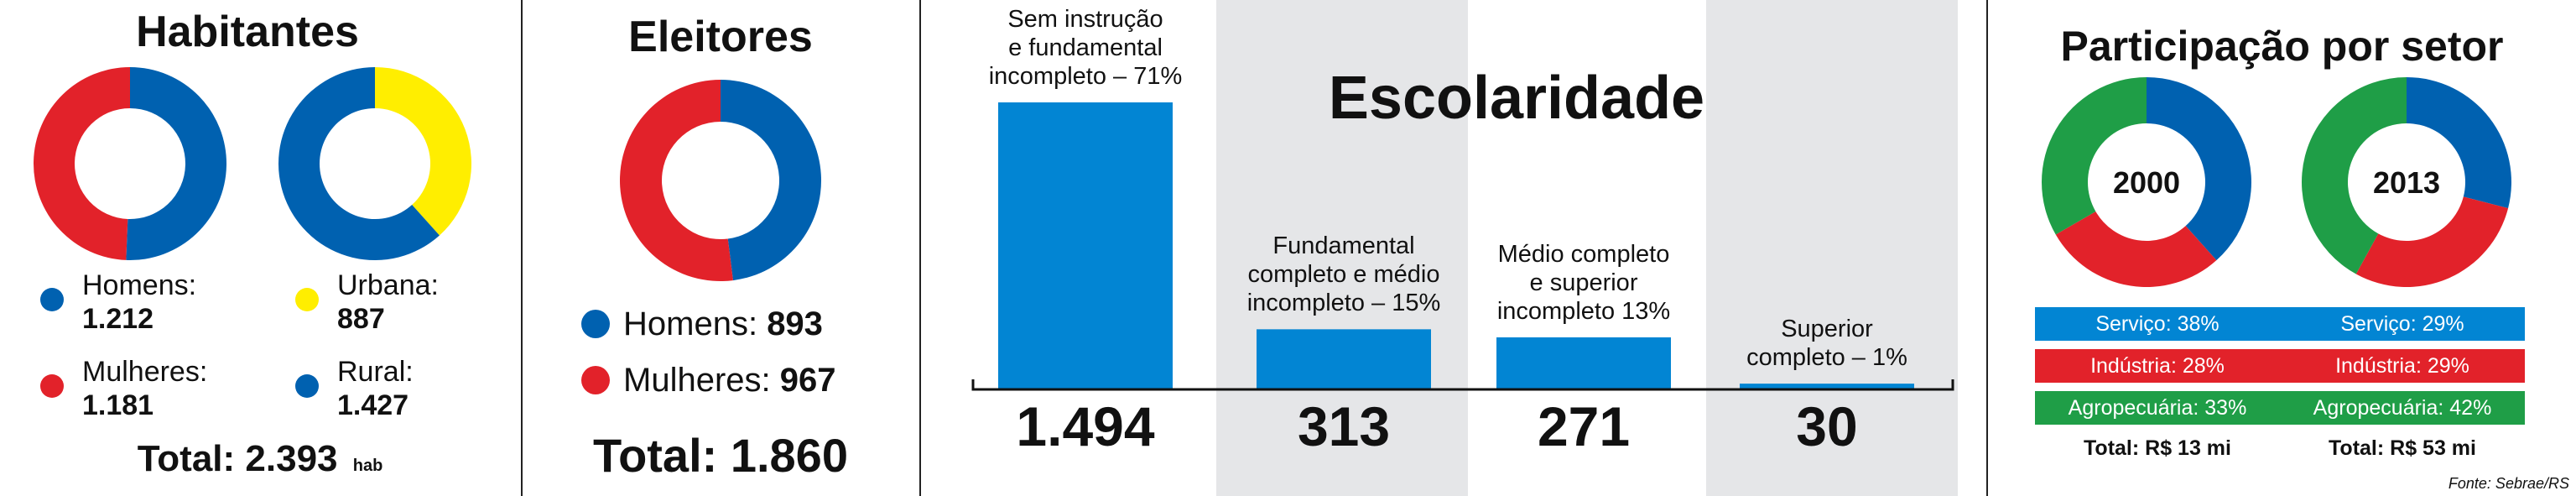 This screenshot has height=496, width=2576. Describe the element at coordinates (1516, 99) in the screenshot. I see `escolaridade-title: Escolaridade` at that location.